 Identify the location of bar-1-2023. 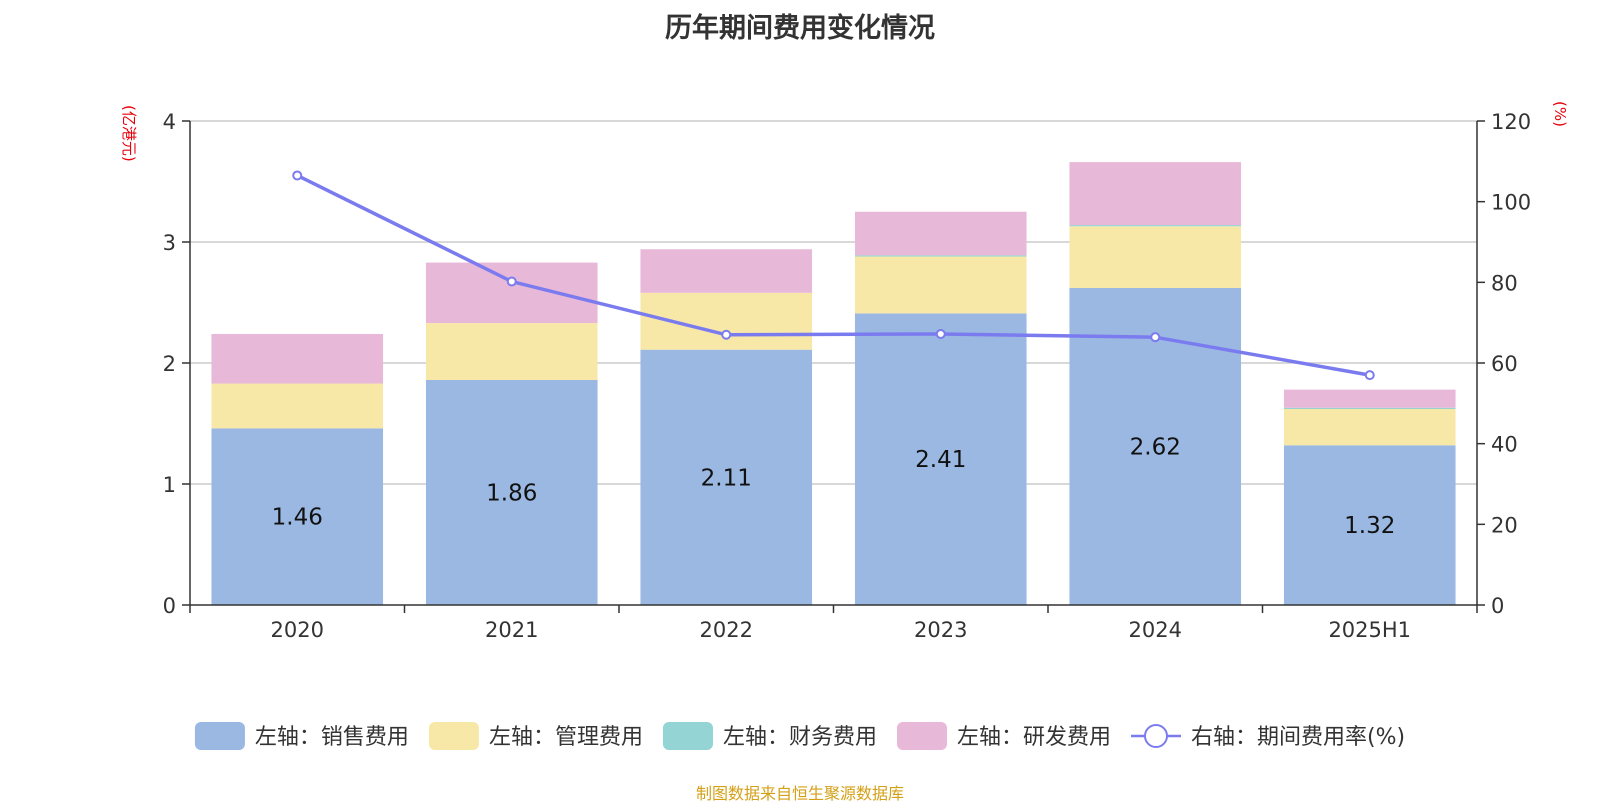
(940, 285).